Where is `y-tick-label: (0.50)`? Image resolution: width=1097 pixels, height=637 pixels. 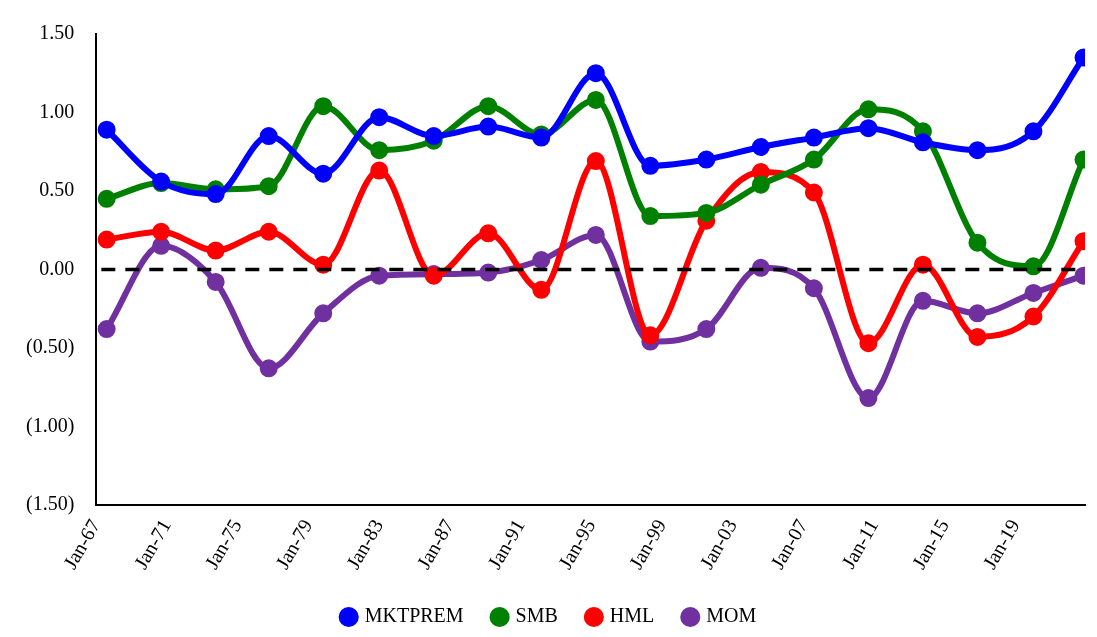 y-tick-label: (0.50) is located at coordinates (50, 347).